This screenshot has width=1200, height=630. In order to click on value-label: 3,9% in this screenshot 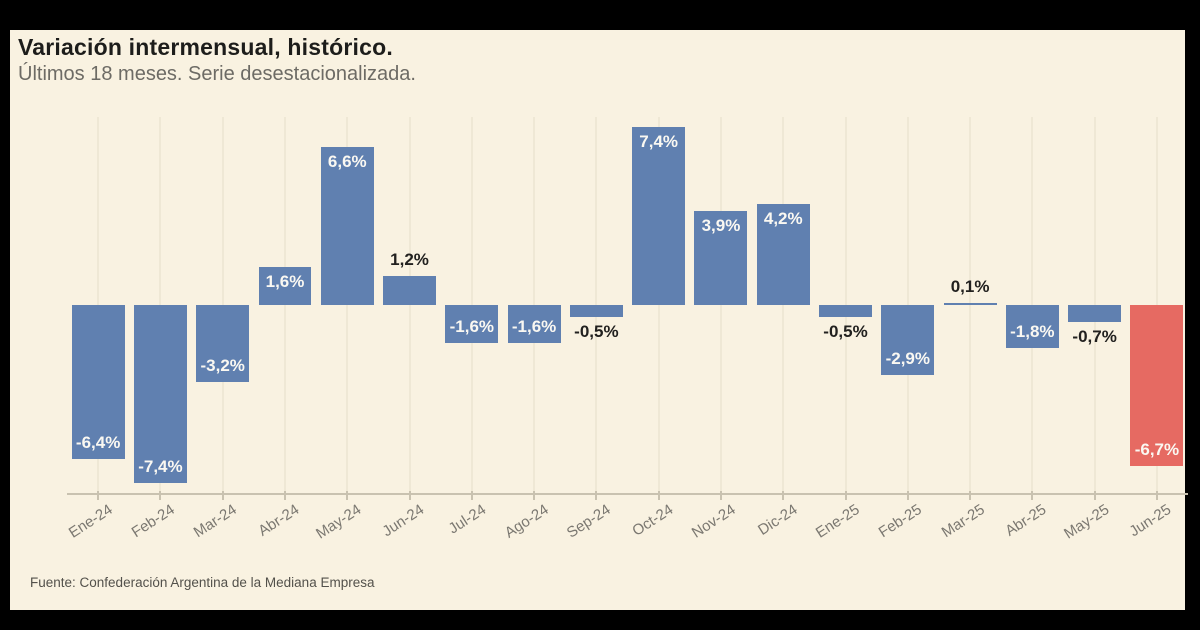, I will do `click(721, 226)`.